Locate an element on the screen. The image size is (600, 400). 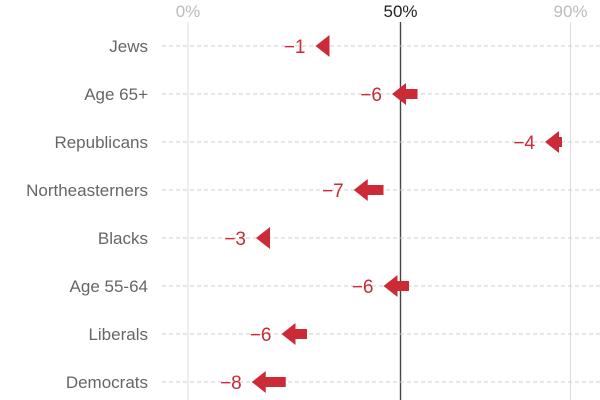
category-label: Blacks is located at coordinates (123, 238).